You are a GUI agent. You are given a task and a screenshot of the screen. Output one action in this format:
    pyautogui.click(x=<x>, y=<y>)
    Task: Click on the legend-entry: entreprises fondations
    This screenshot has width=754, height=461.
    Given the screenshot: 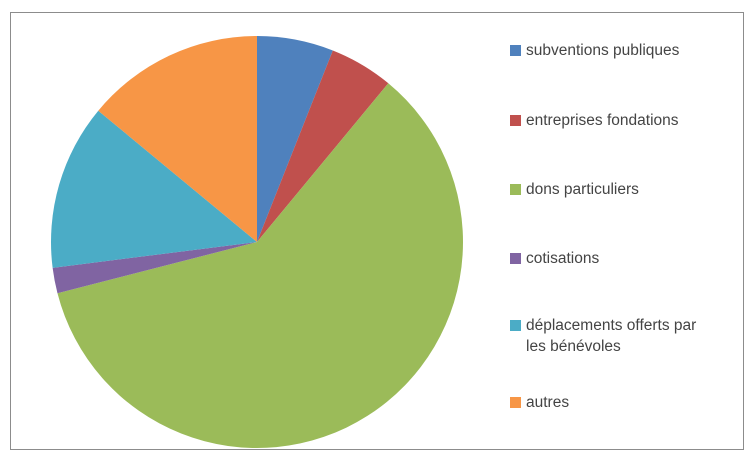 What is the action you would take?
    pyautogui.click(x=613, y=120)
    